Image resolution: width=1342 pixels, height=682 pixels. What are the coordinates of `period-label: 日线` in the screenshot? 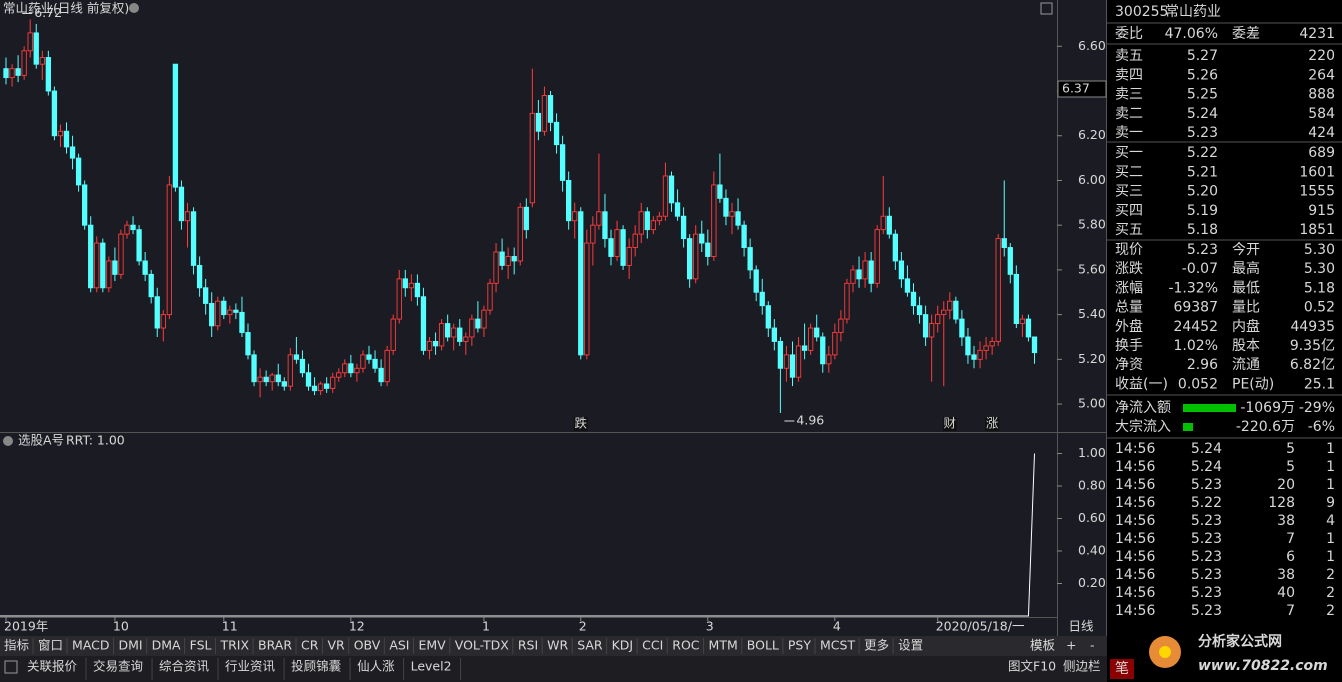 It's located at (1081, 626).